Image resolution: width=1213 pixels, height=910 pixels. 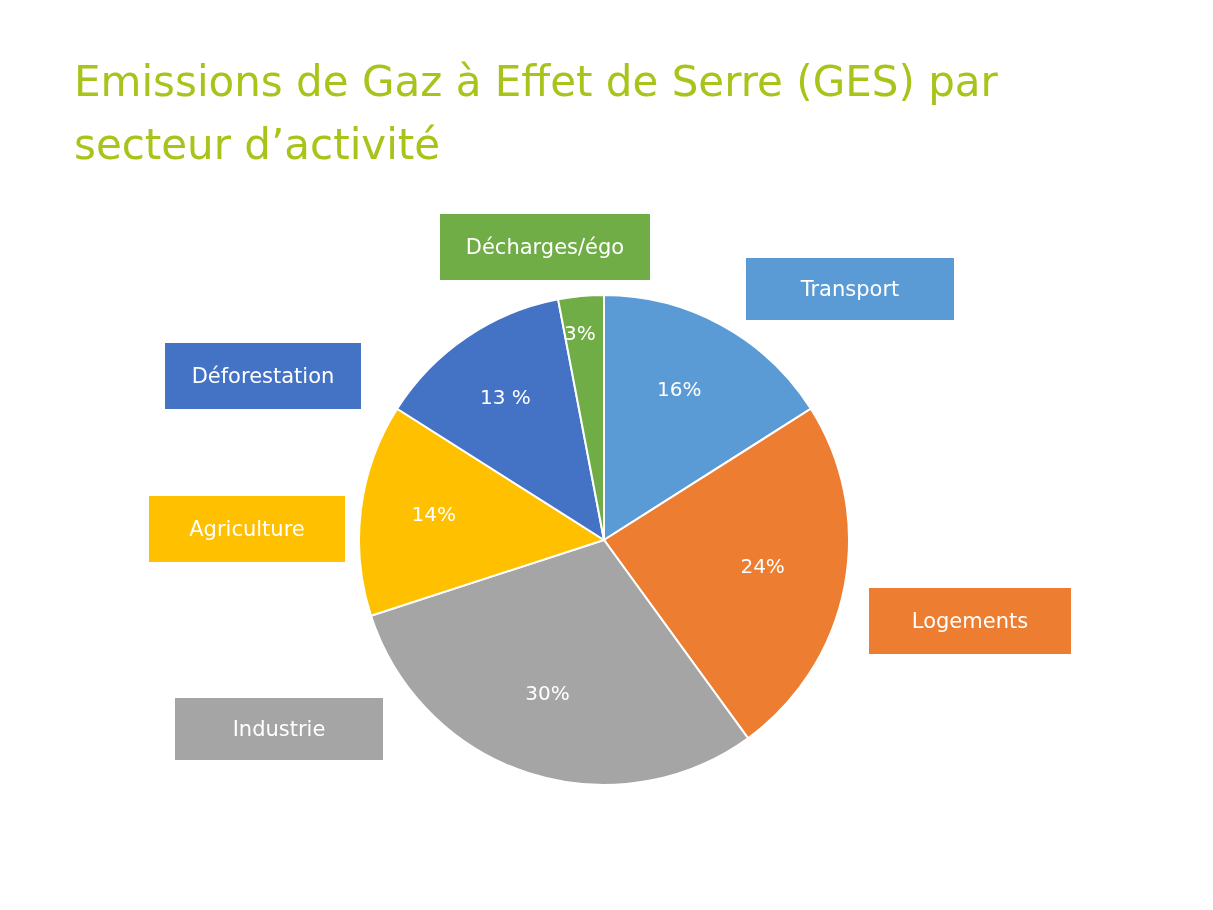 I want to click on chart-title: Emissions de Gaz à Effet de Serre (GES) par secteur d’activité, so click(x=536, y=113).